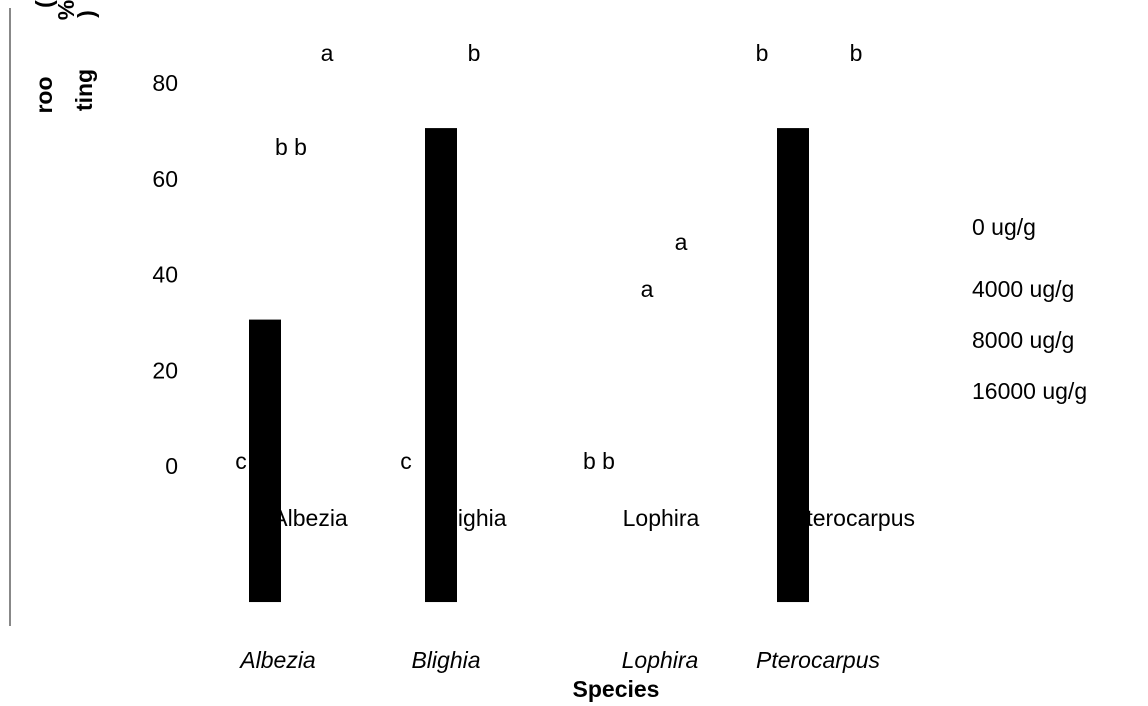 The width and height of the screenshot is (1148, 706). I want to click on x-tick-label: Albezia, so click(276, 660).